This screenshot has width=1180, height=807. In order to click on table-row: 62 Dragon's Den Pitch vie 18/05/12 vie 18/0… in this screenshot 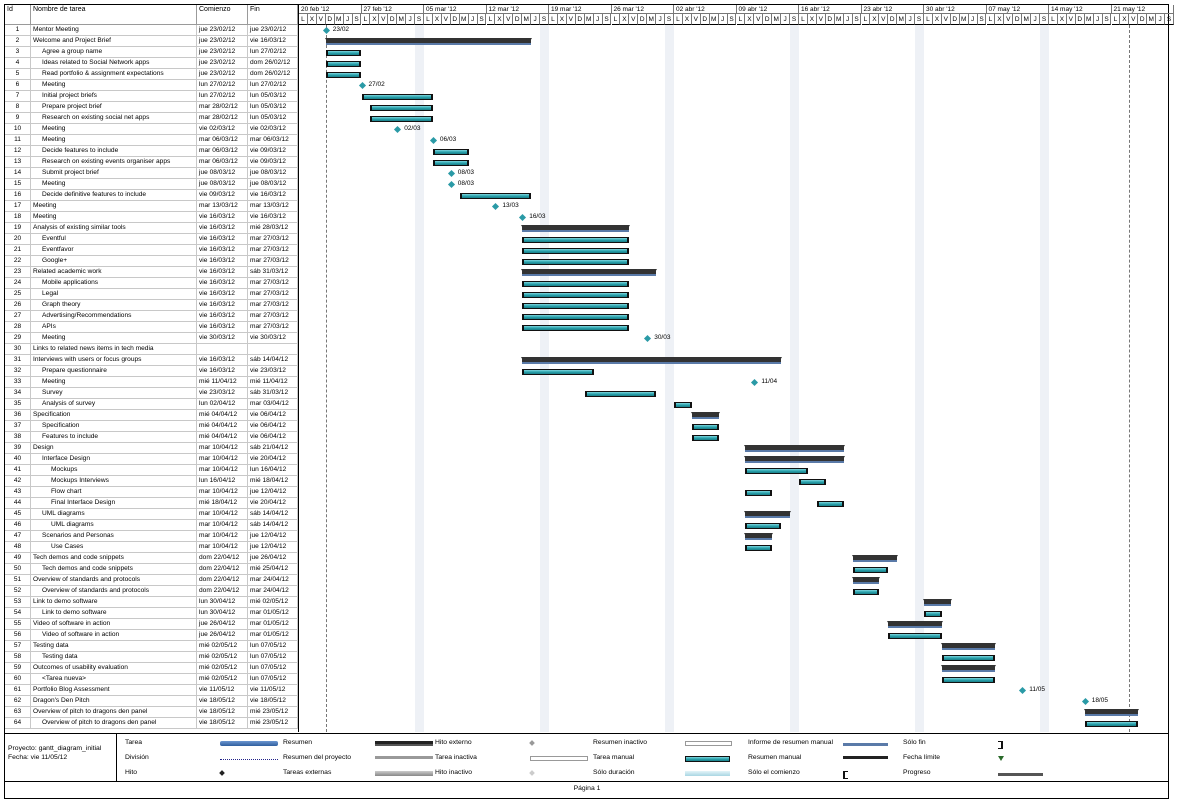, I will do `click(151, 701)`.